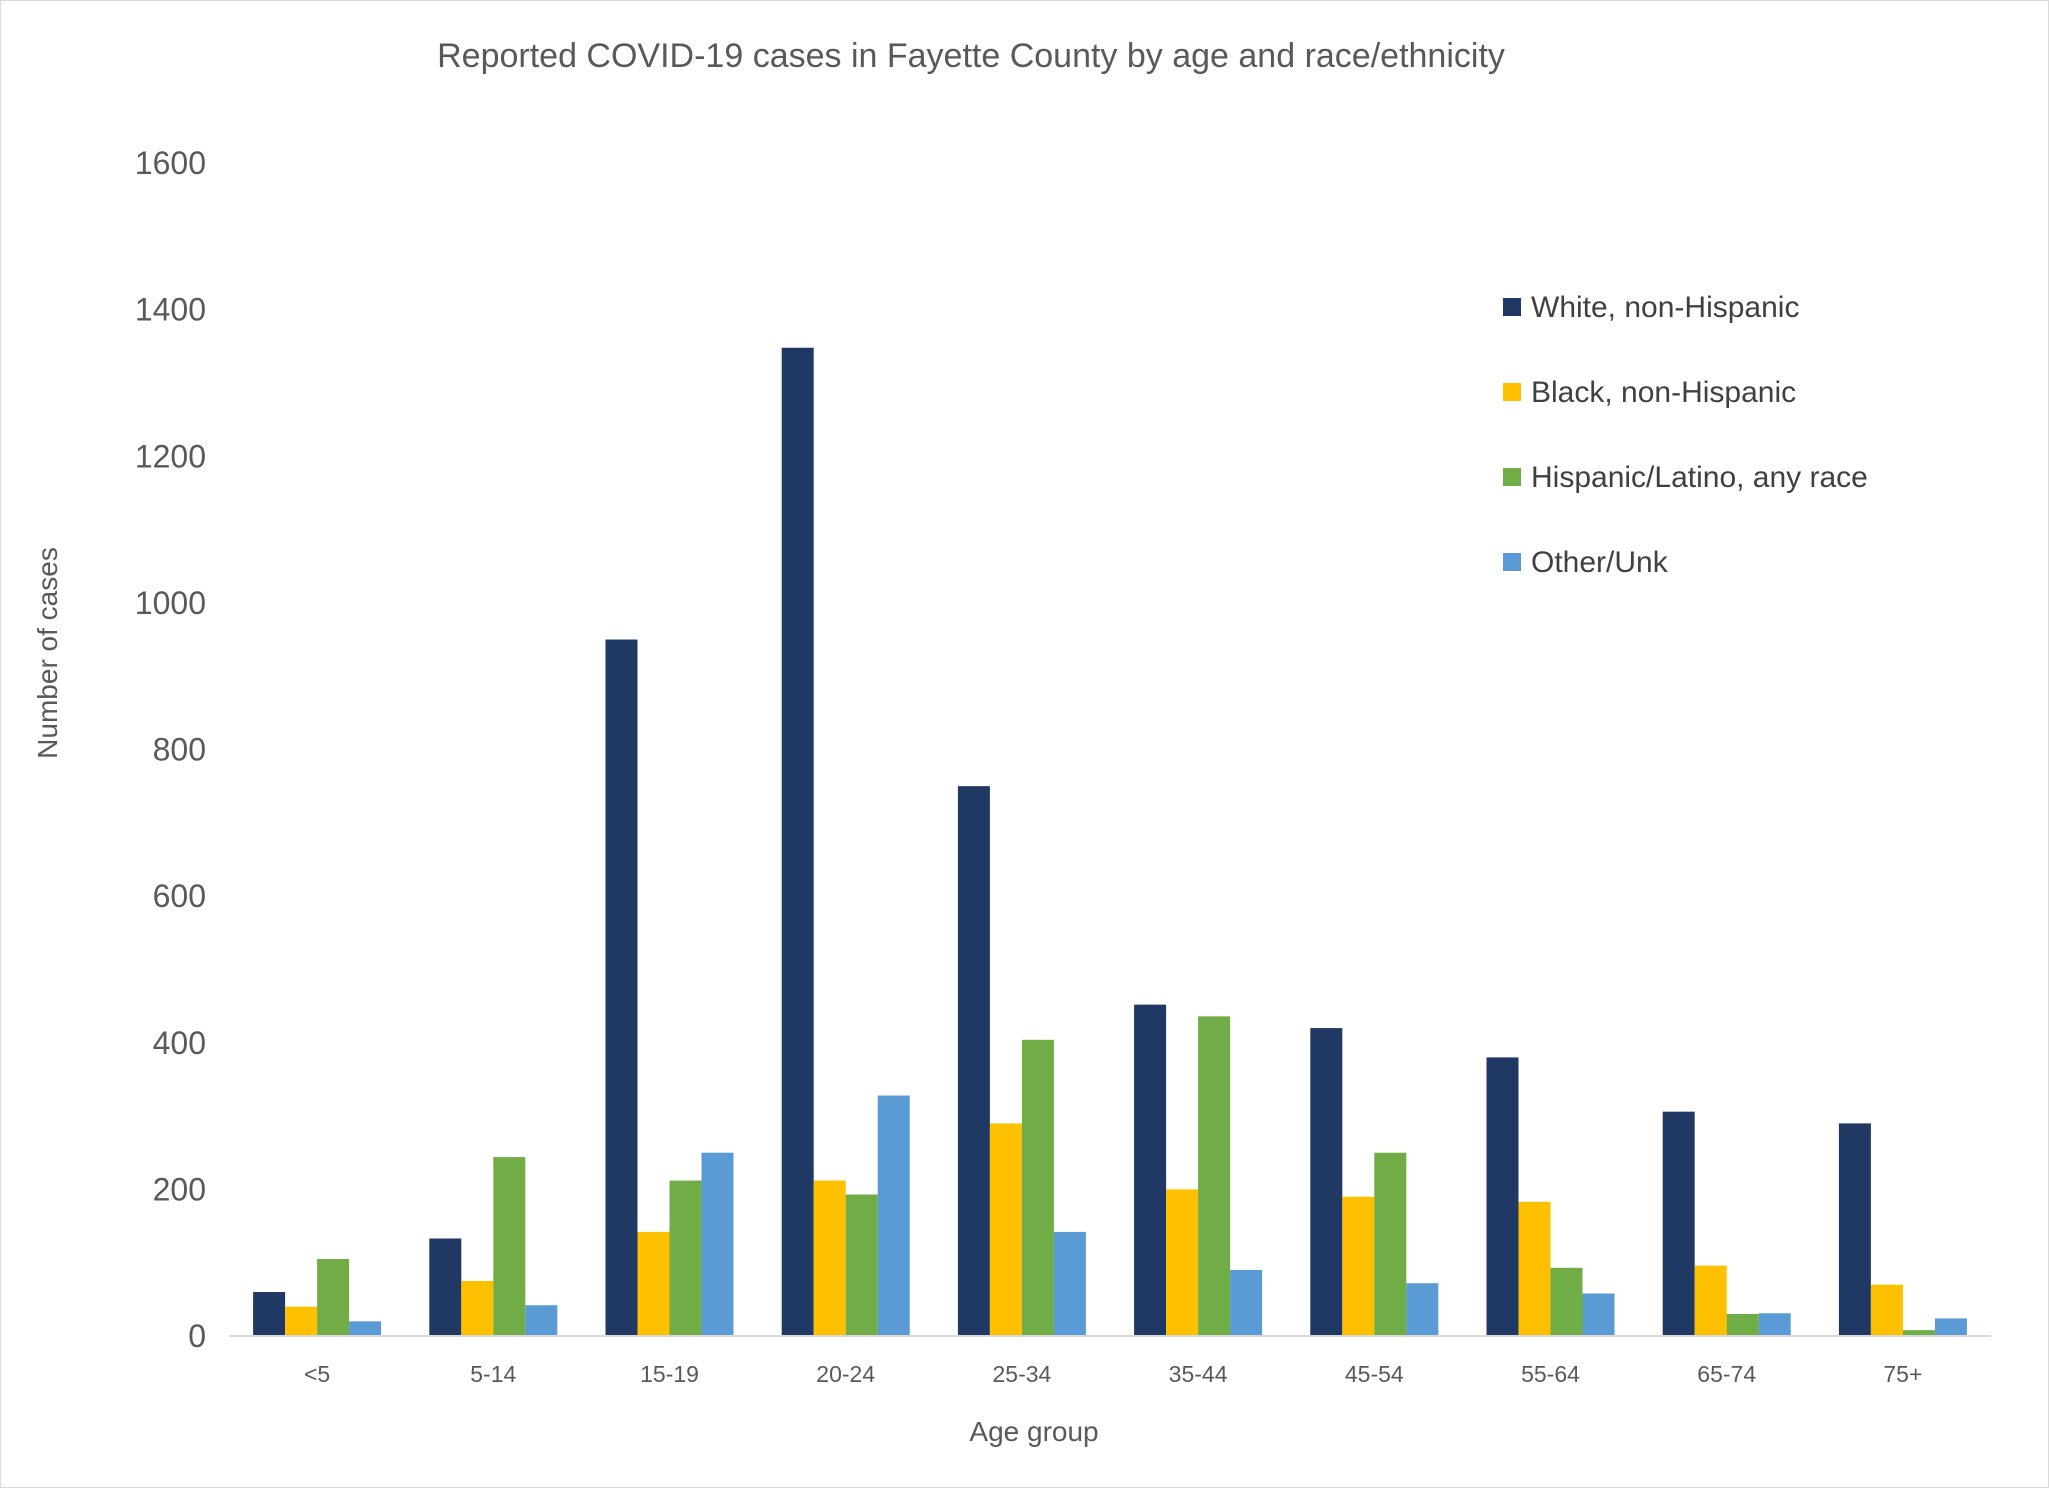 The image size is (2049, 1489). I want to click on y-tick-label: 0, so click(197, 1336).